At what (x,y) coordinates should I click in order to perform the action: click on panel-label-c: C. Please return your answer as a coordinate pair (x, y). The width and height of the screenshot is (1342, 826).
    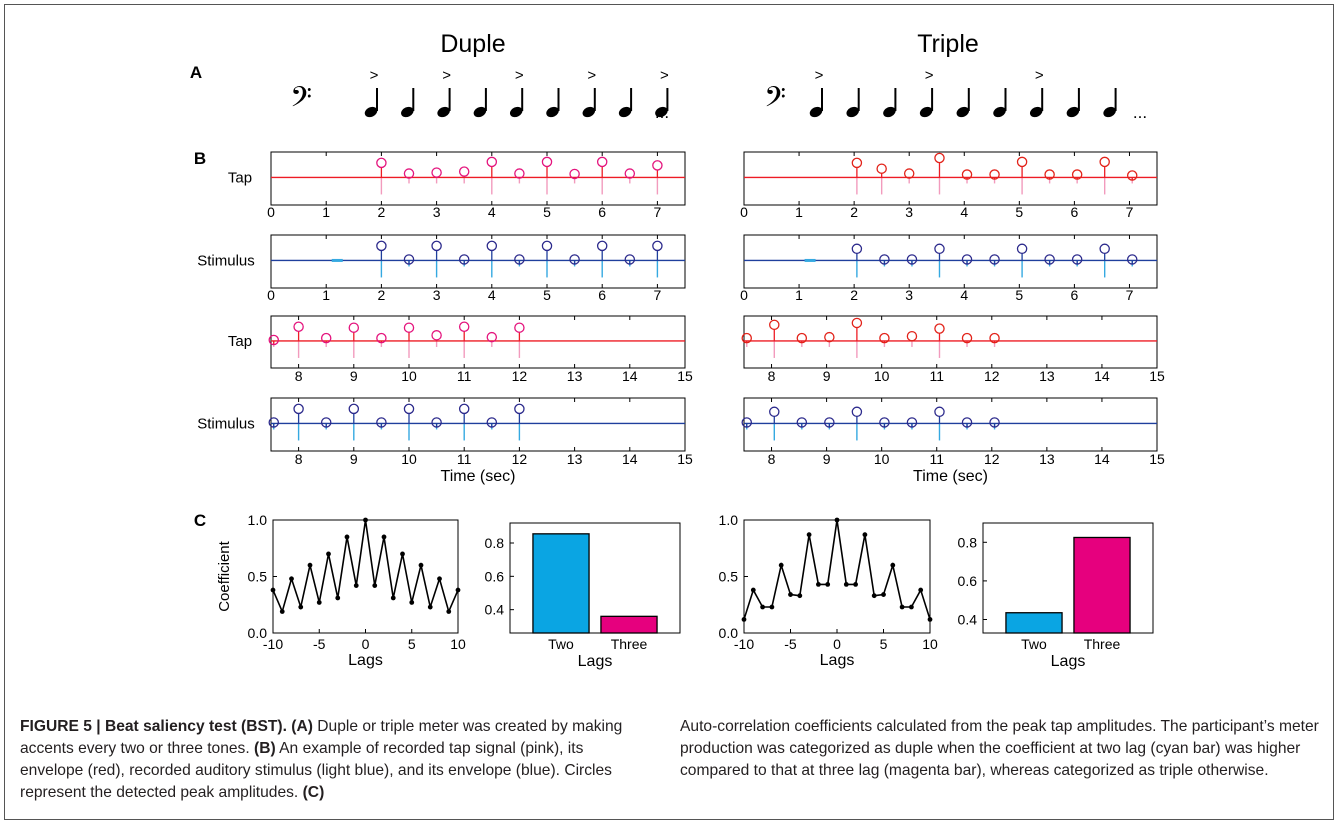
    Looking at the image, I should click on (200, 520).